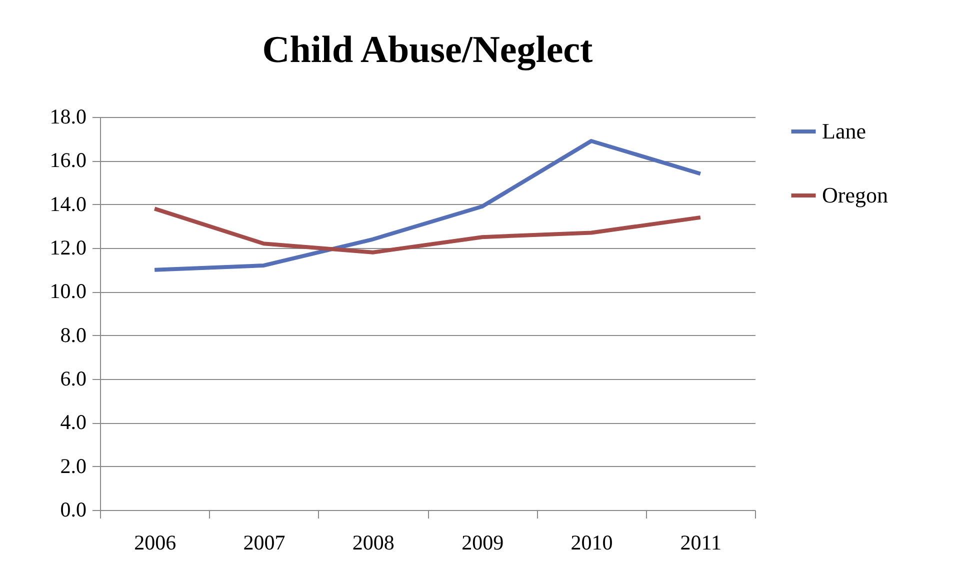  What do you see at coordinates (73, 510) in the screenshot?
I see `y-tick-label: 0.0` at bounding box center [73, 510].